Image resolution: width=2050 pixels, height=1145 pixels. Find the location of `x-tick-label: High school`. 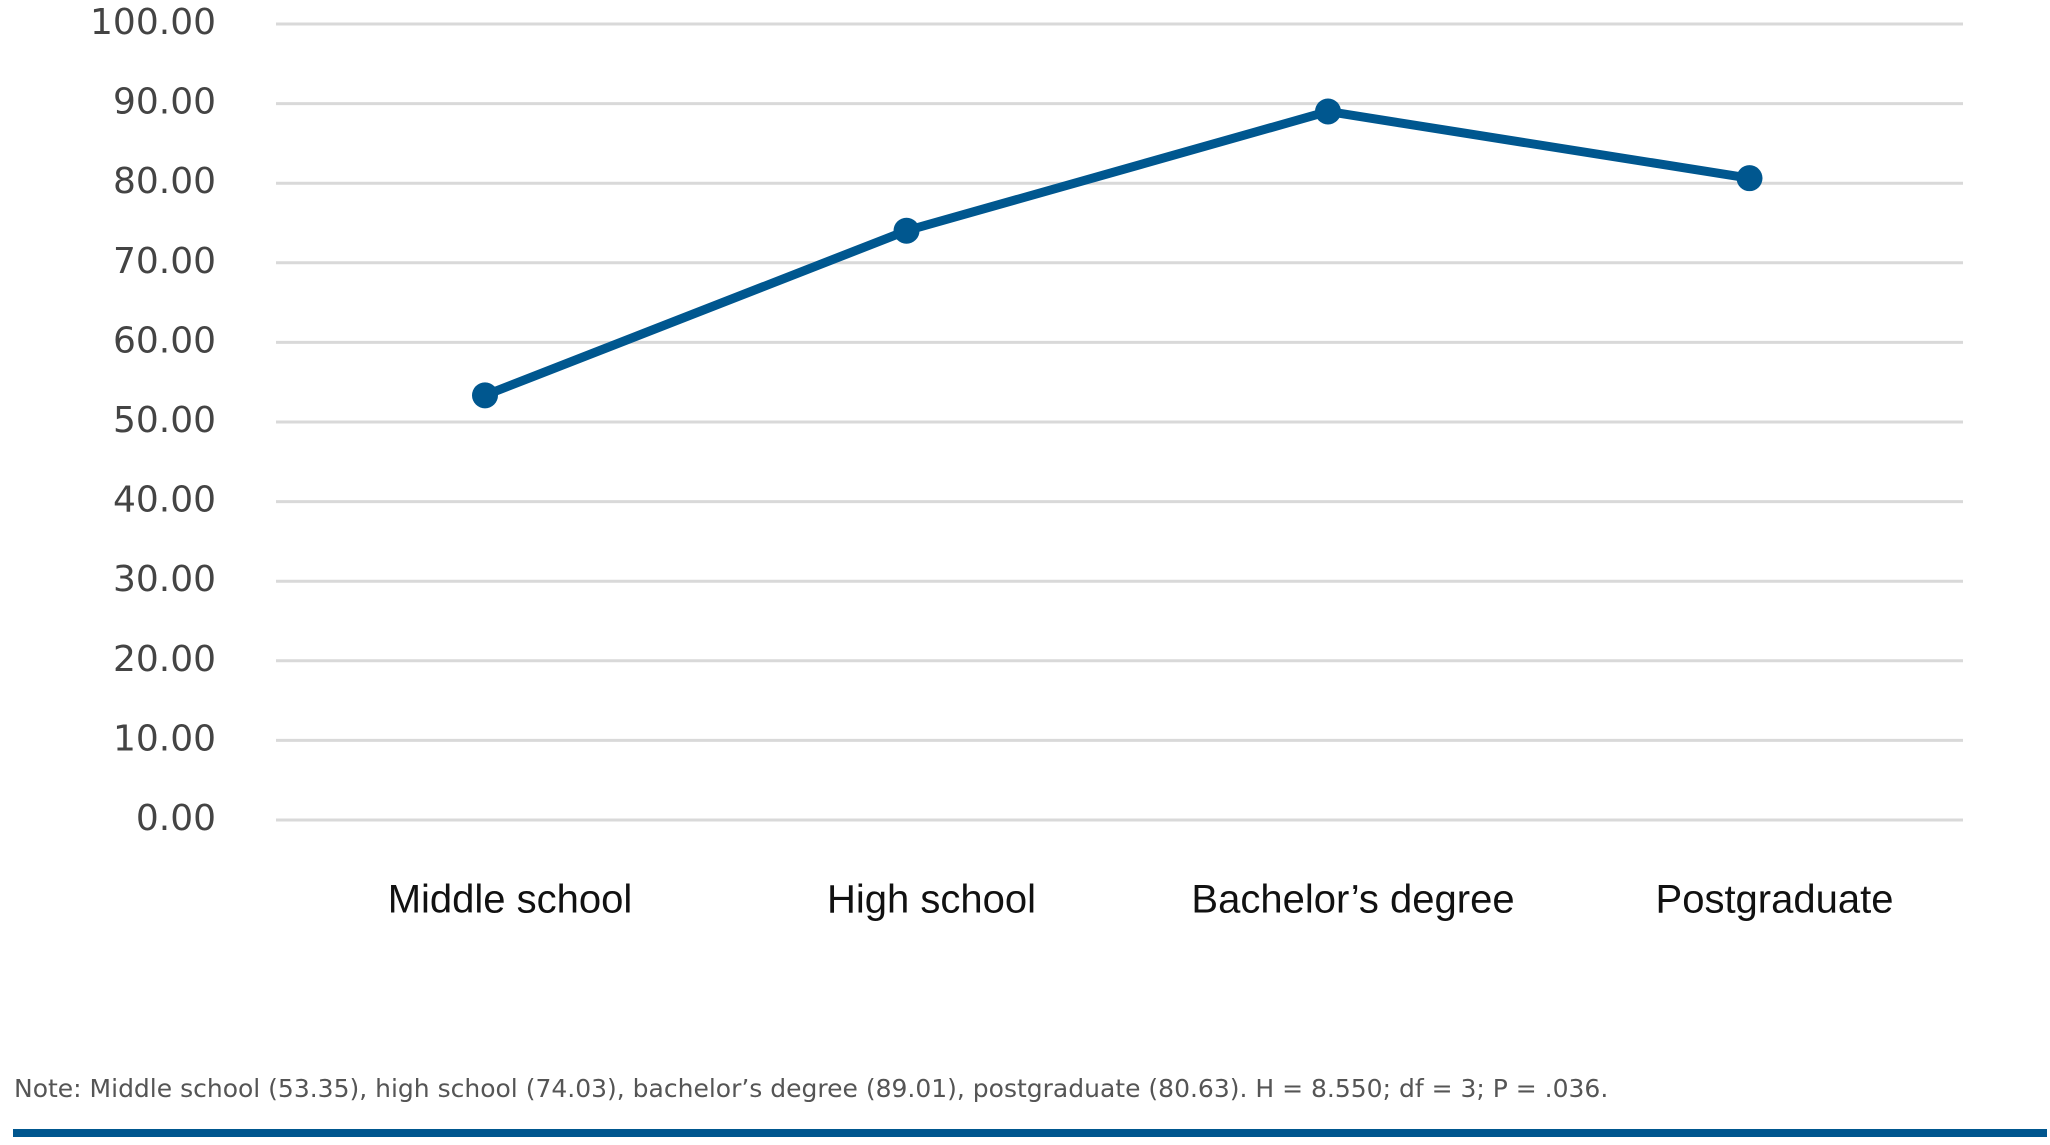

x-tick-label: High school is located at coordinates (931, 900).